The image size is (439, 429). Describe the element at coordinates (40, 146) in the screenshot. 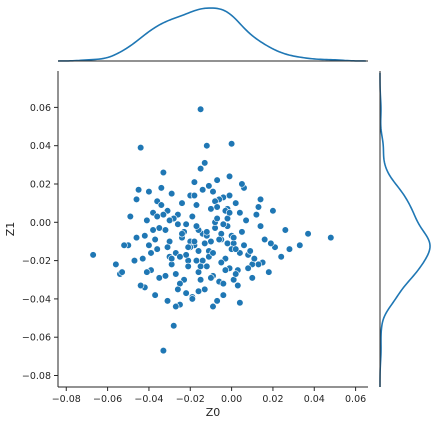

I see `y-tick-label: 0.04` at that location.